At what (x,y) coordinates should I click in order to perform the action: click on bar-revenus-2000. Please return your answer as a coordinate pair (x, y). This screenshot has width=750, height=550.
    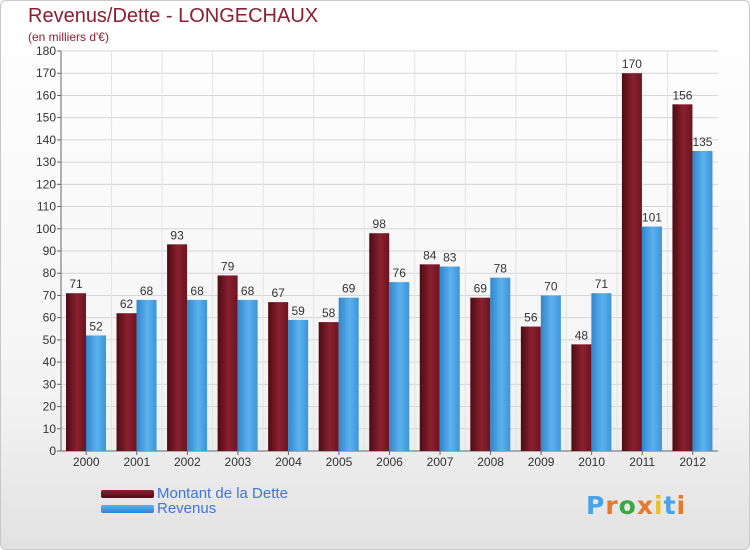
    Looking at the image, I should click on (96, 393).